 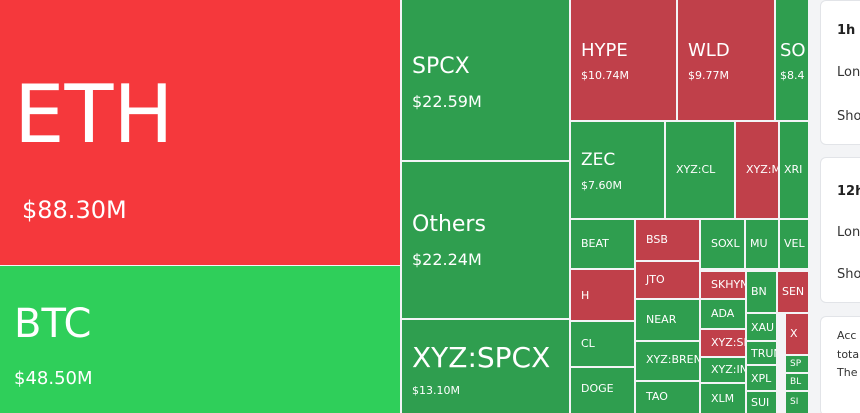 What do you see at coordinates (447, 101) in the screenshot?
I see `tile-value: $22.59M` at bounding box center [447, 101].